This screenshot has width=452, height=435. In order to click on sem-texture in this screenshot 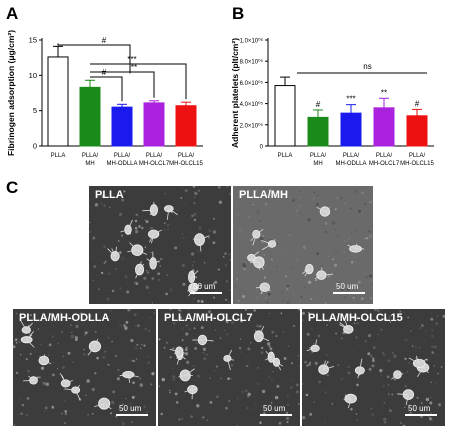, I will do `click(229, 367)`.